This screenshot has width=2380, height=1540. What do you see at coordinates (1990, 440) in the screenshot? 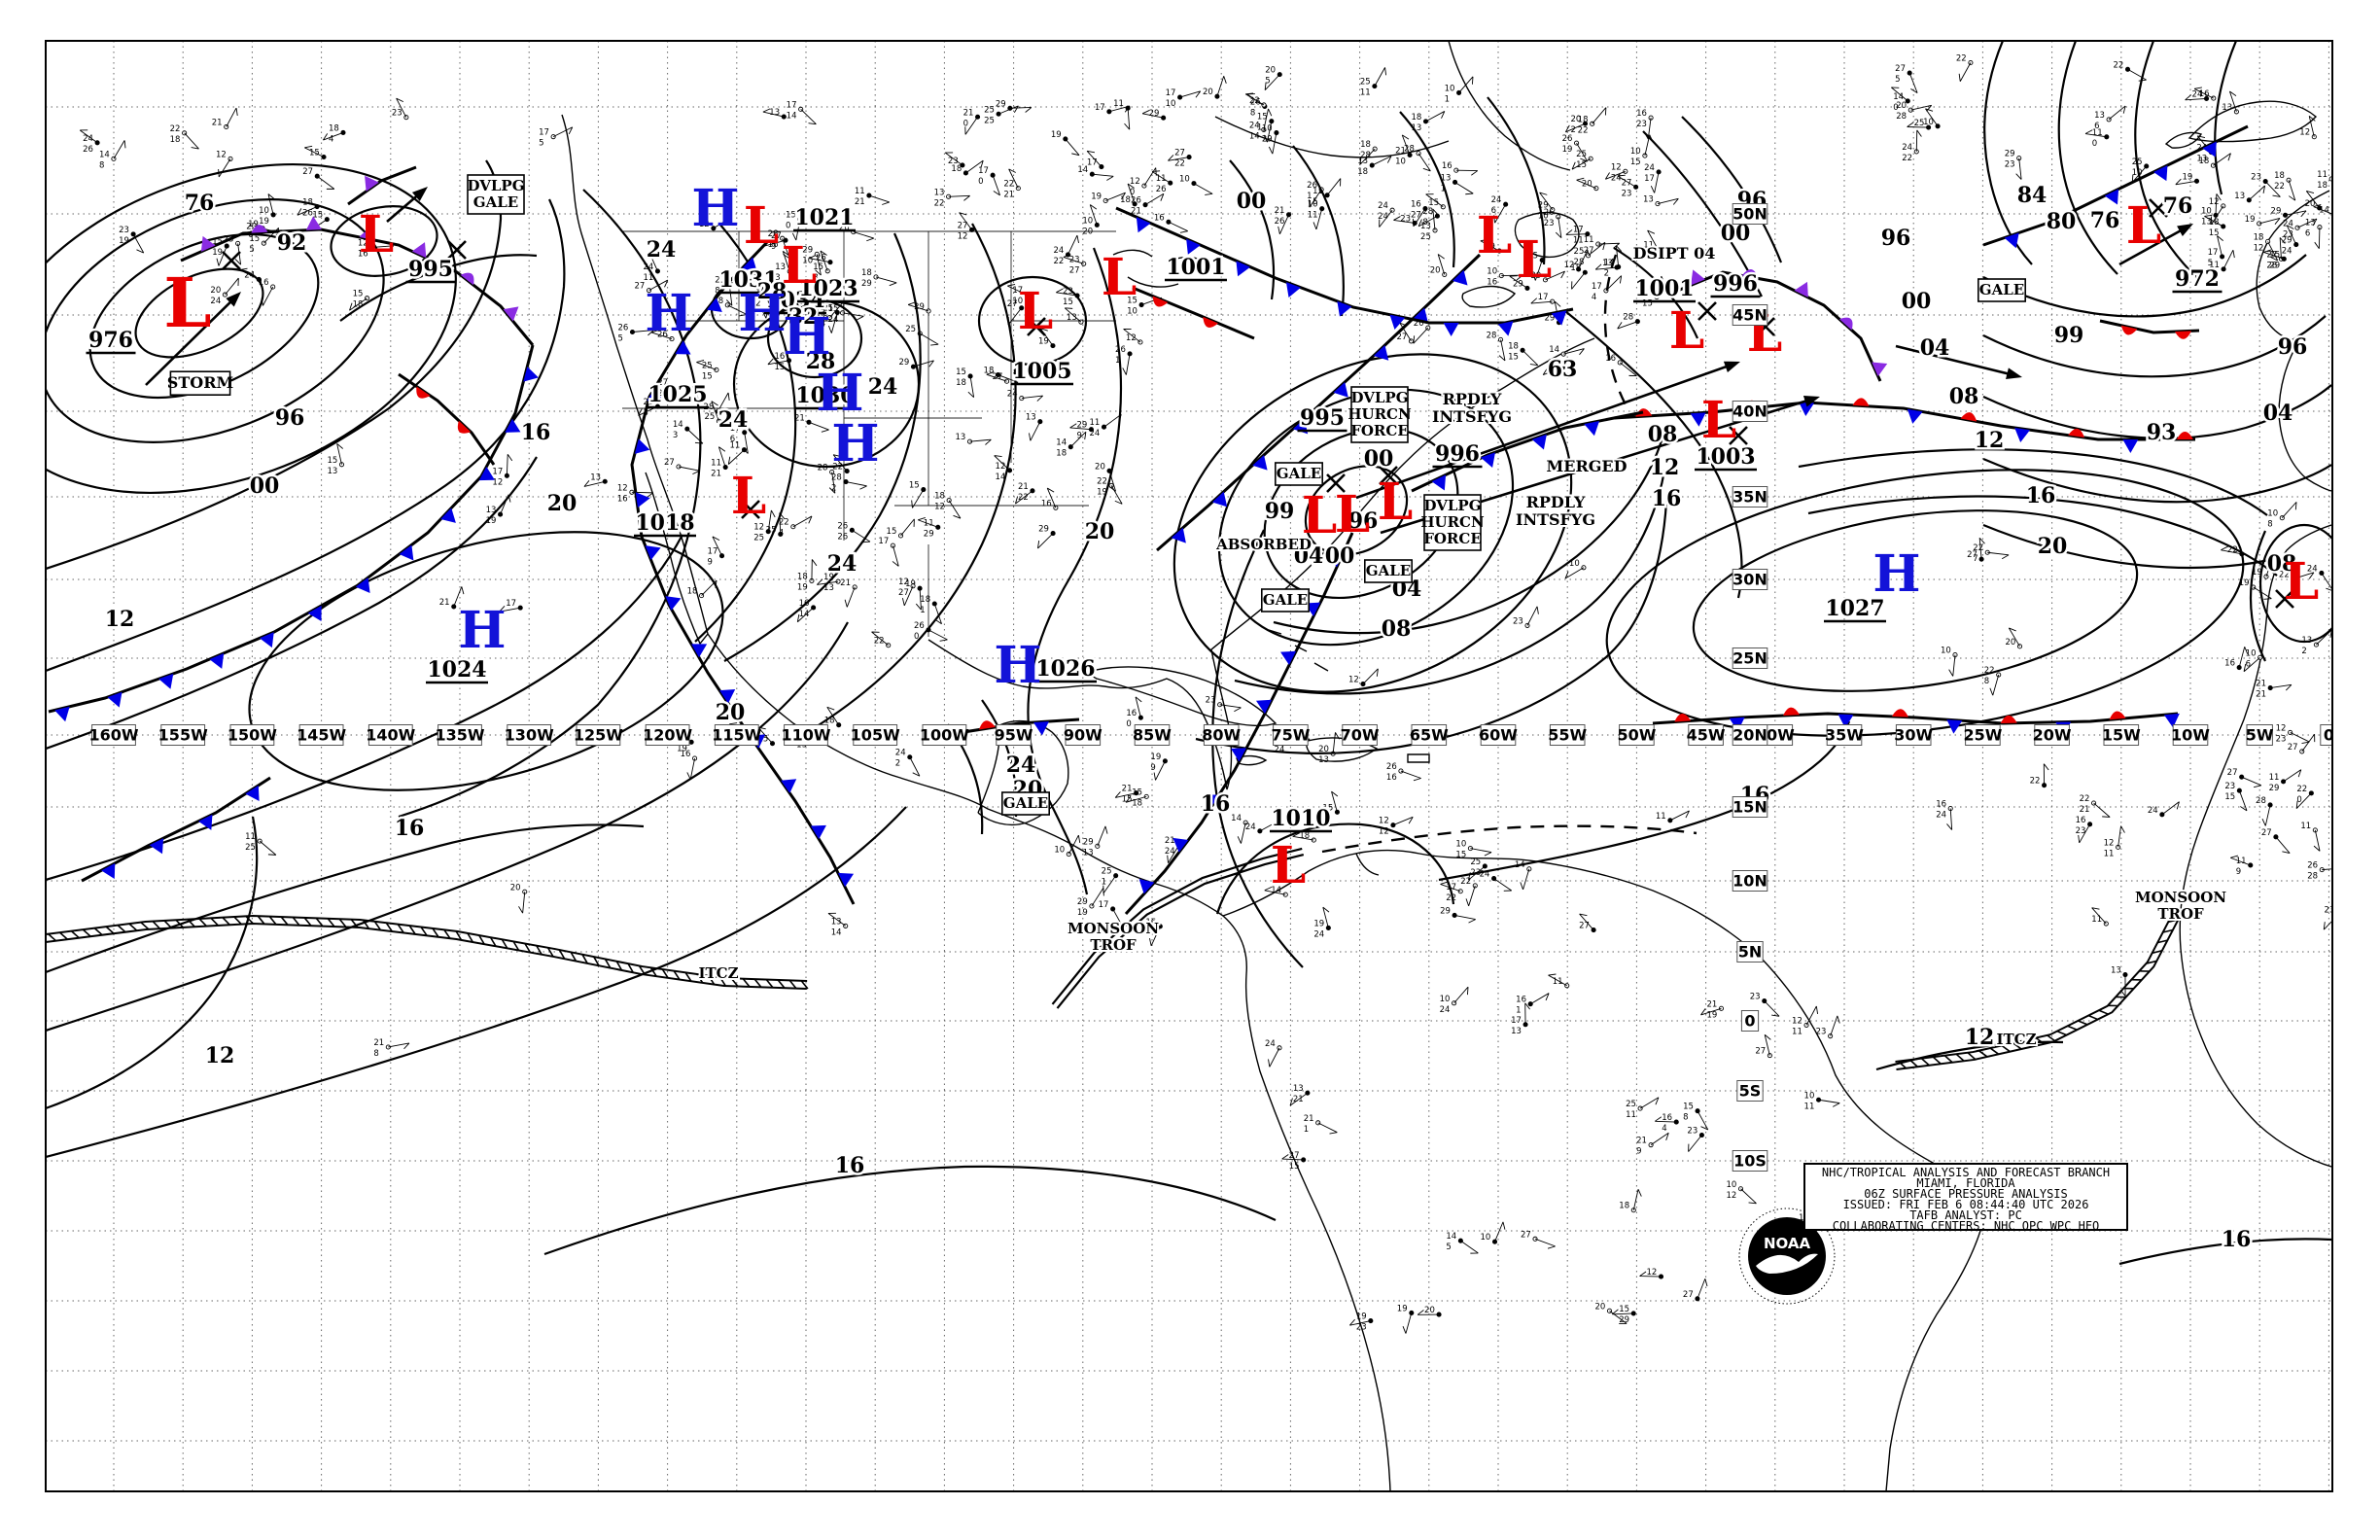
I see `isobar-label: 12` at bounding box center [1990, 440].